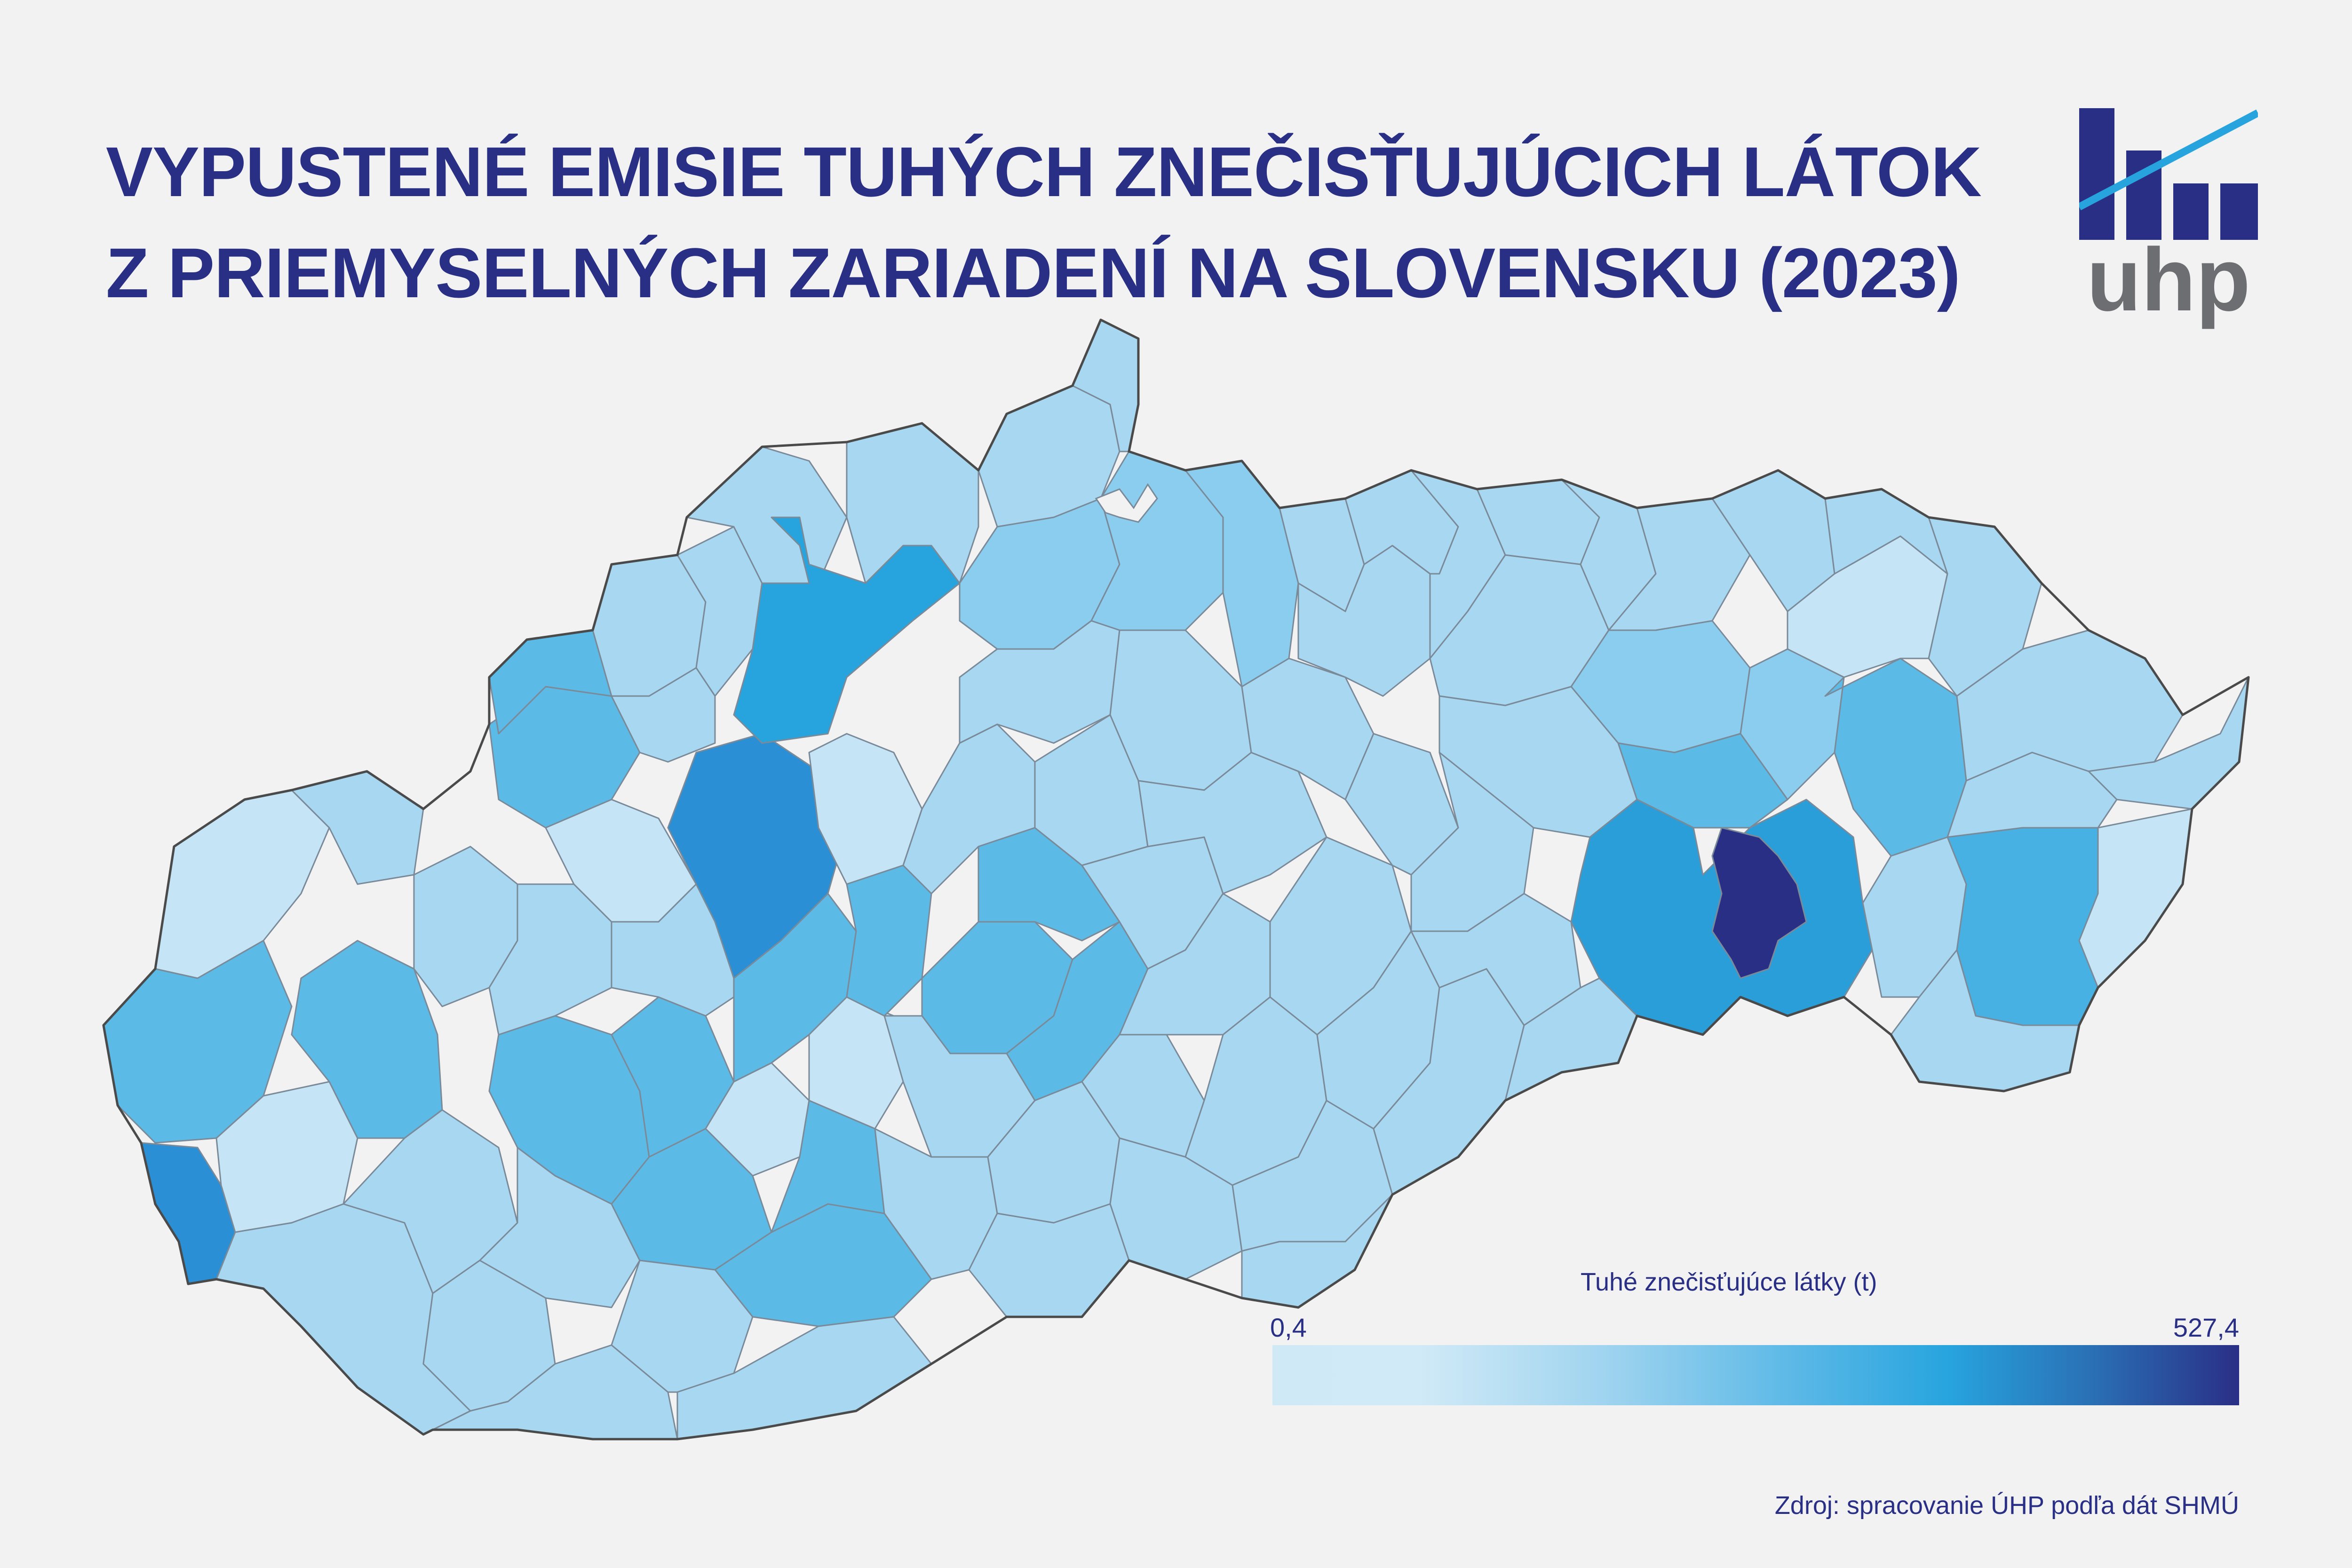  What do you see at coordinates (1755, 1375) in the screenshot?
I see `legend-gradient-bar` at bounding box center [1755, 1375].